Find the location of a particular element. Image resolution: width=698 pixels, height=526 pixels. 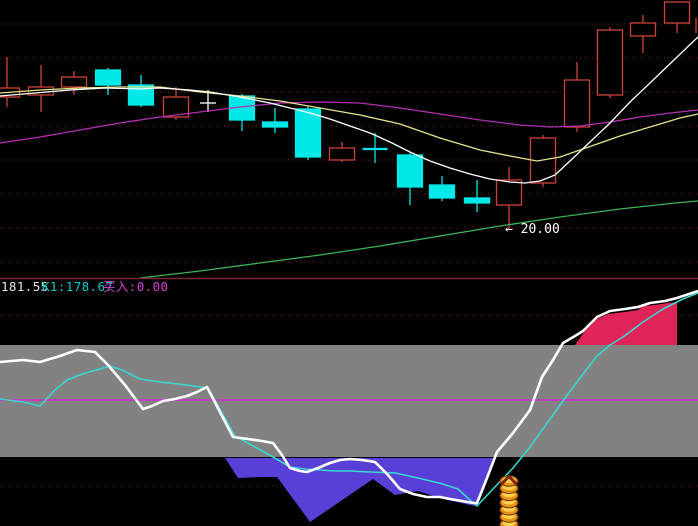

indicator-value-main: 181.55 is located at coordinates (25, 286).